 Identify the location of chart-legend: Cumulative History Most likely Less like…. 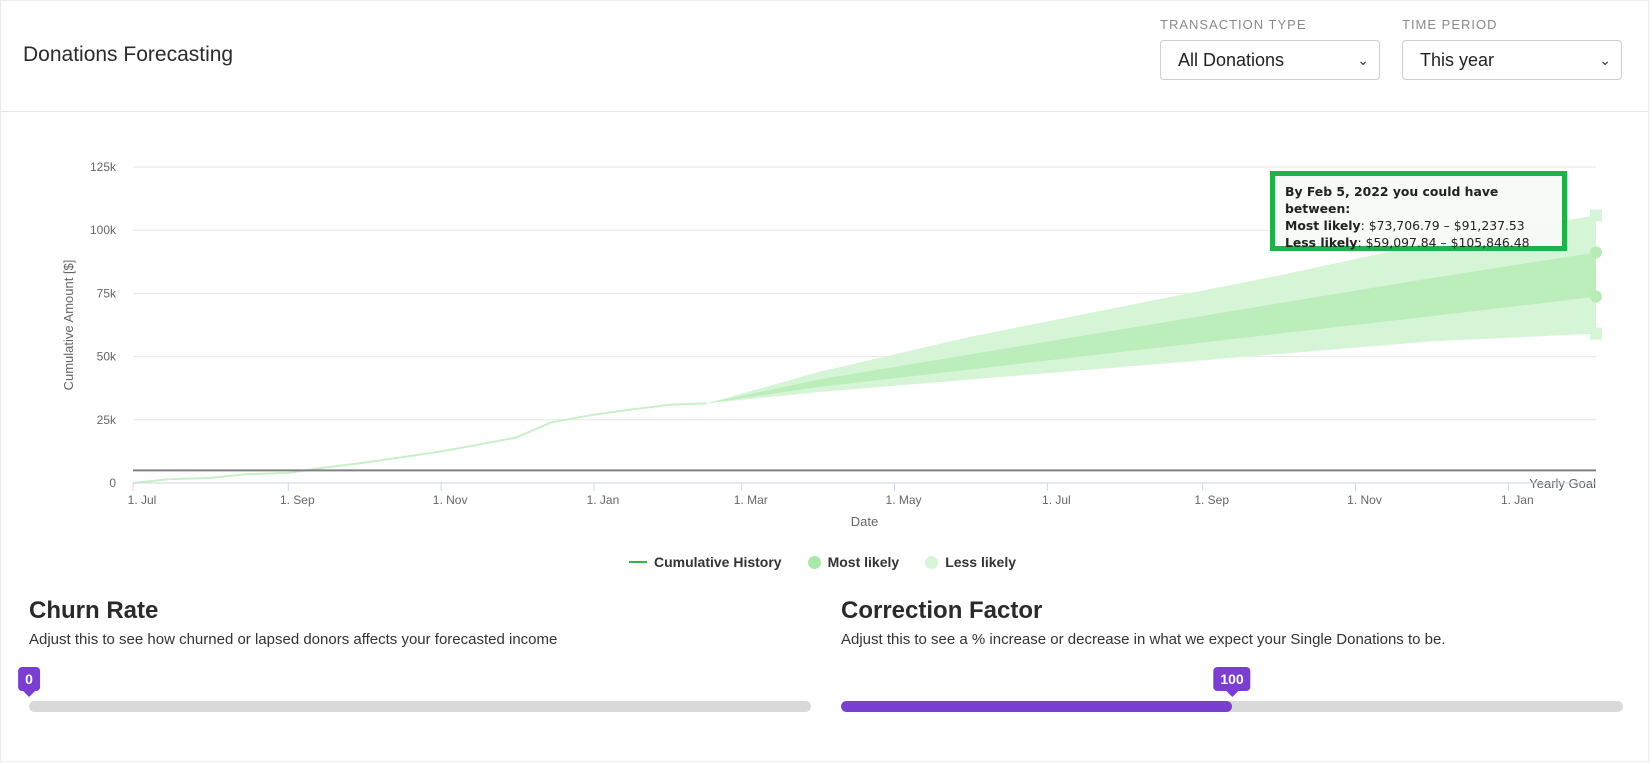
(822, 562).